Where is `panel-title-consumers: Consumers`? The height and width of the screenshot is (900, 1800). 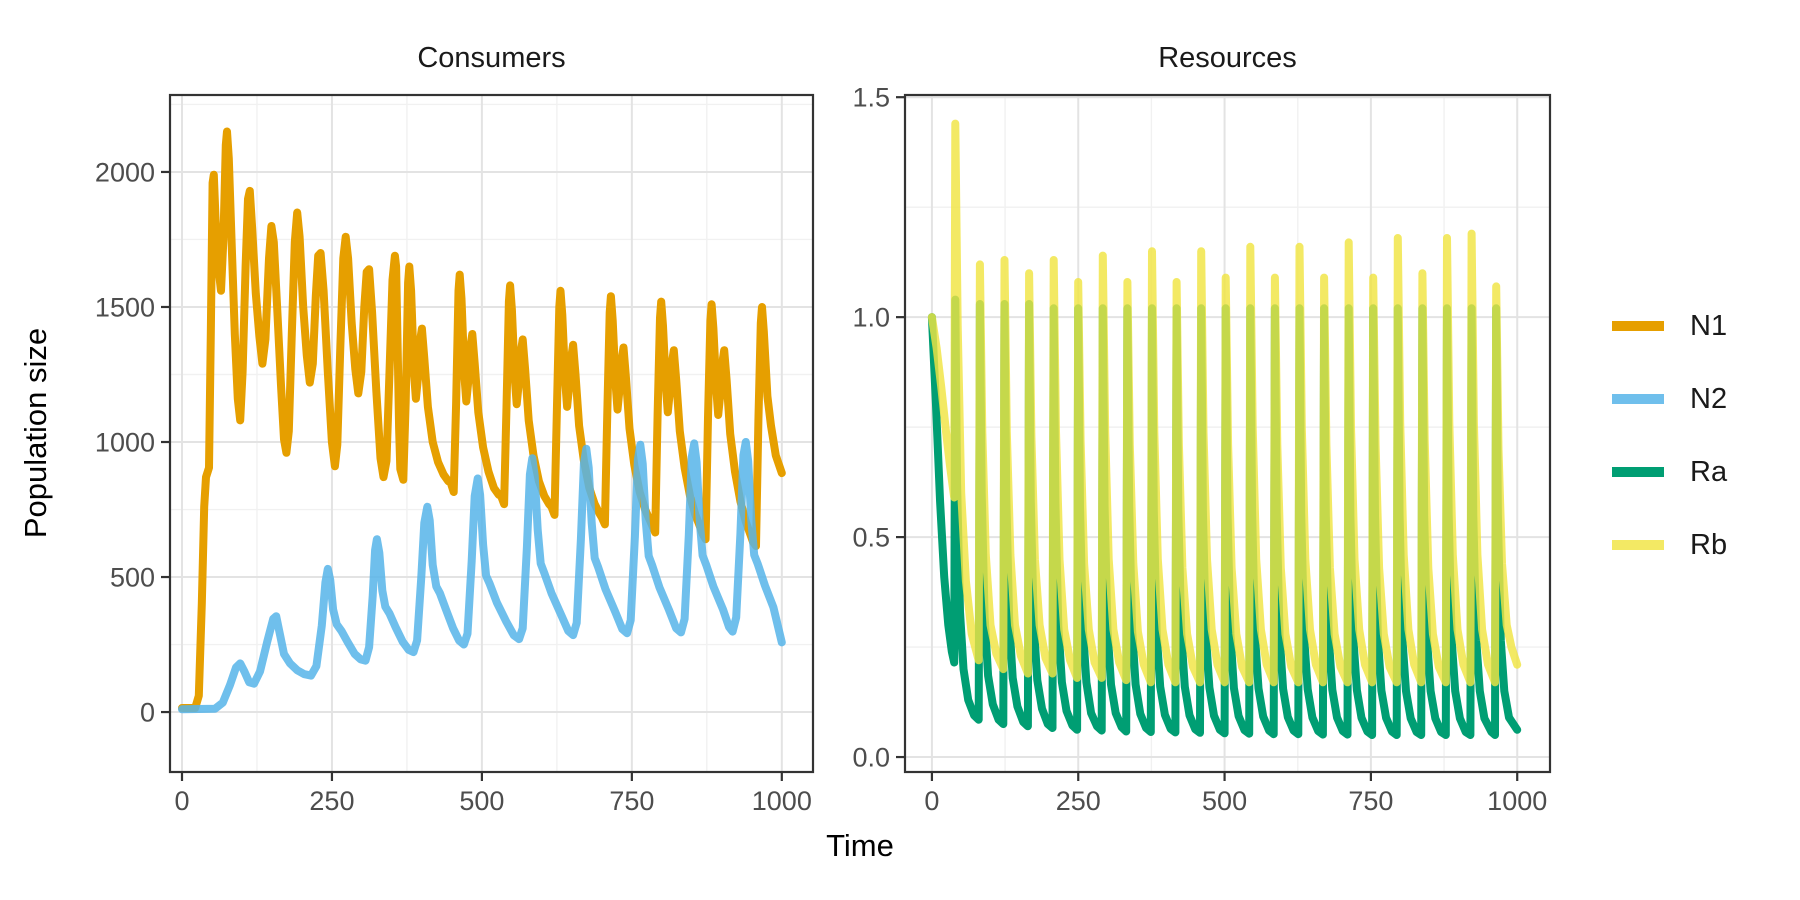 panel-title-consumers: Consumers is located at coordinates (491, 58).